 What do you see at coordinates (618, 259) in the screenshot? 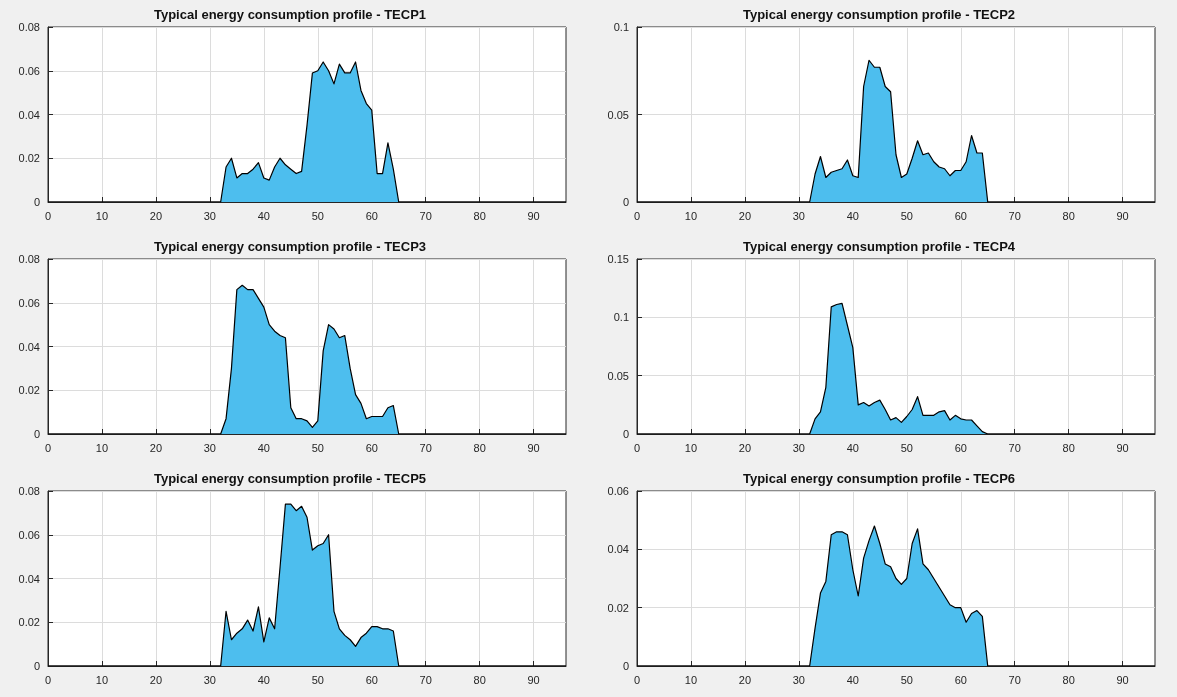
I see `y-tick-label: 0.15` at bounding box center [618, 259].